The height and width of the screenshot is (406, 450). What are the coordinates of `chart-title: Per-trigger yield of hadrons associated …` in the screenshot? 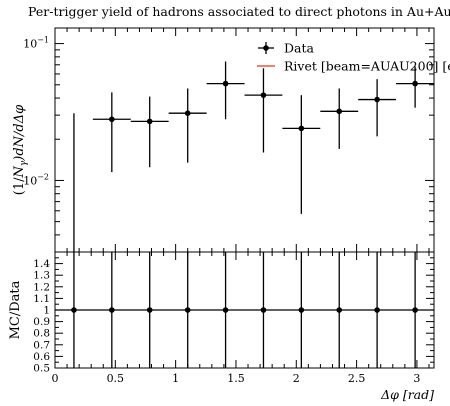 It's located at (239, 11).